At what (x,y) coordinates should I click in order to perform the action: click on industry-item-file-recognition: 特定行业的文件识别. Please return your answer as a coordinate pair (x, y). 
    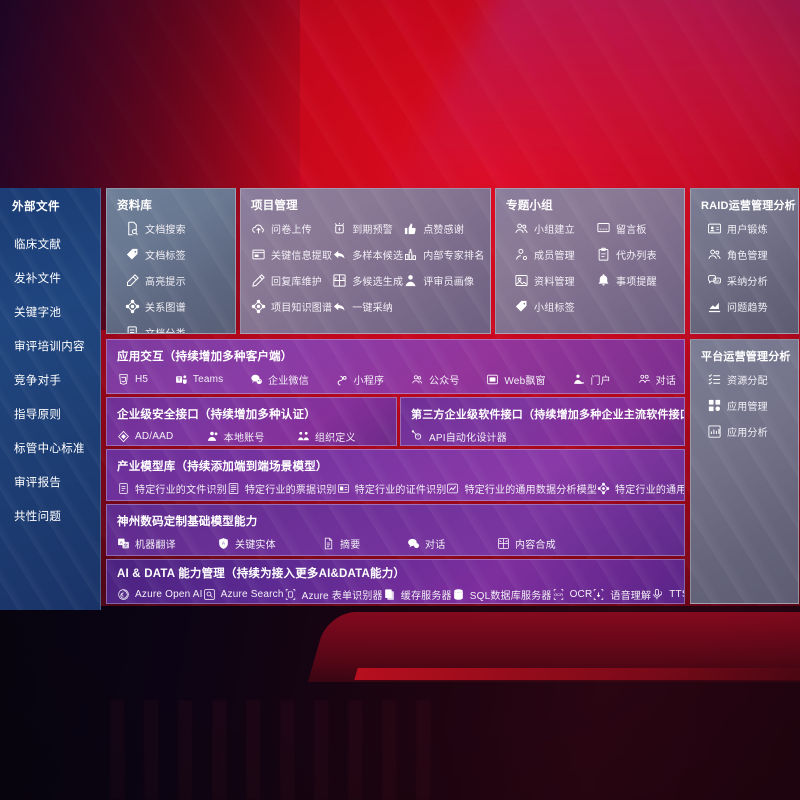
    Looking at the image, I should click on (172, 488).